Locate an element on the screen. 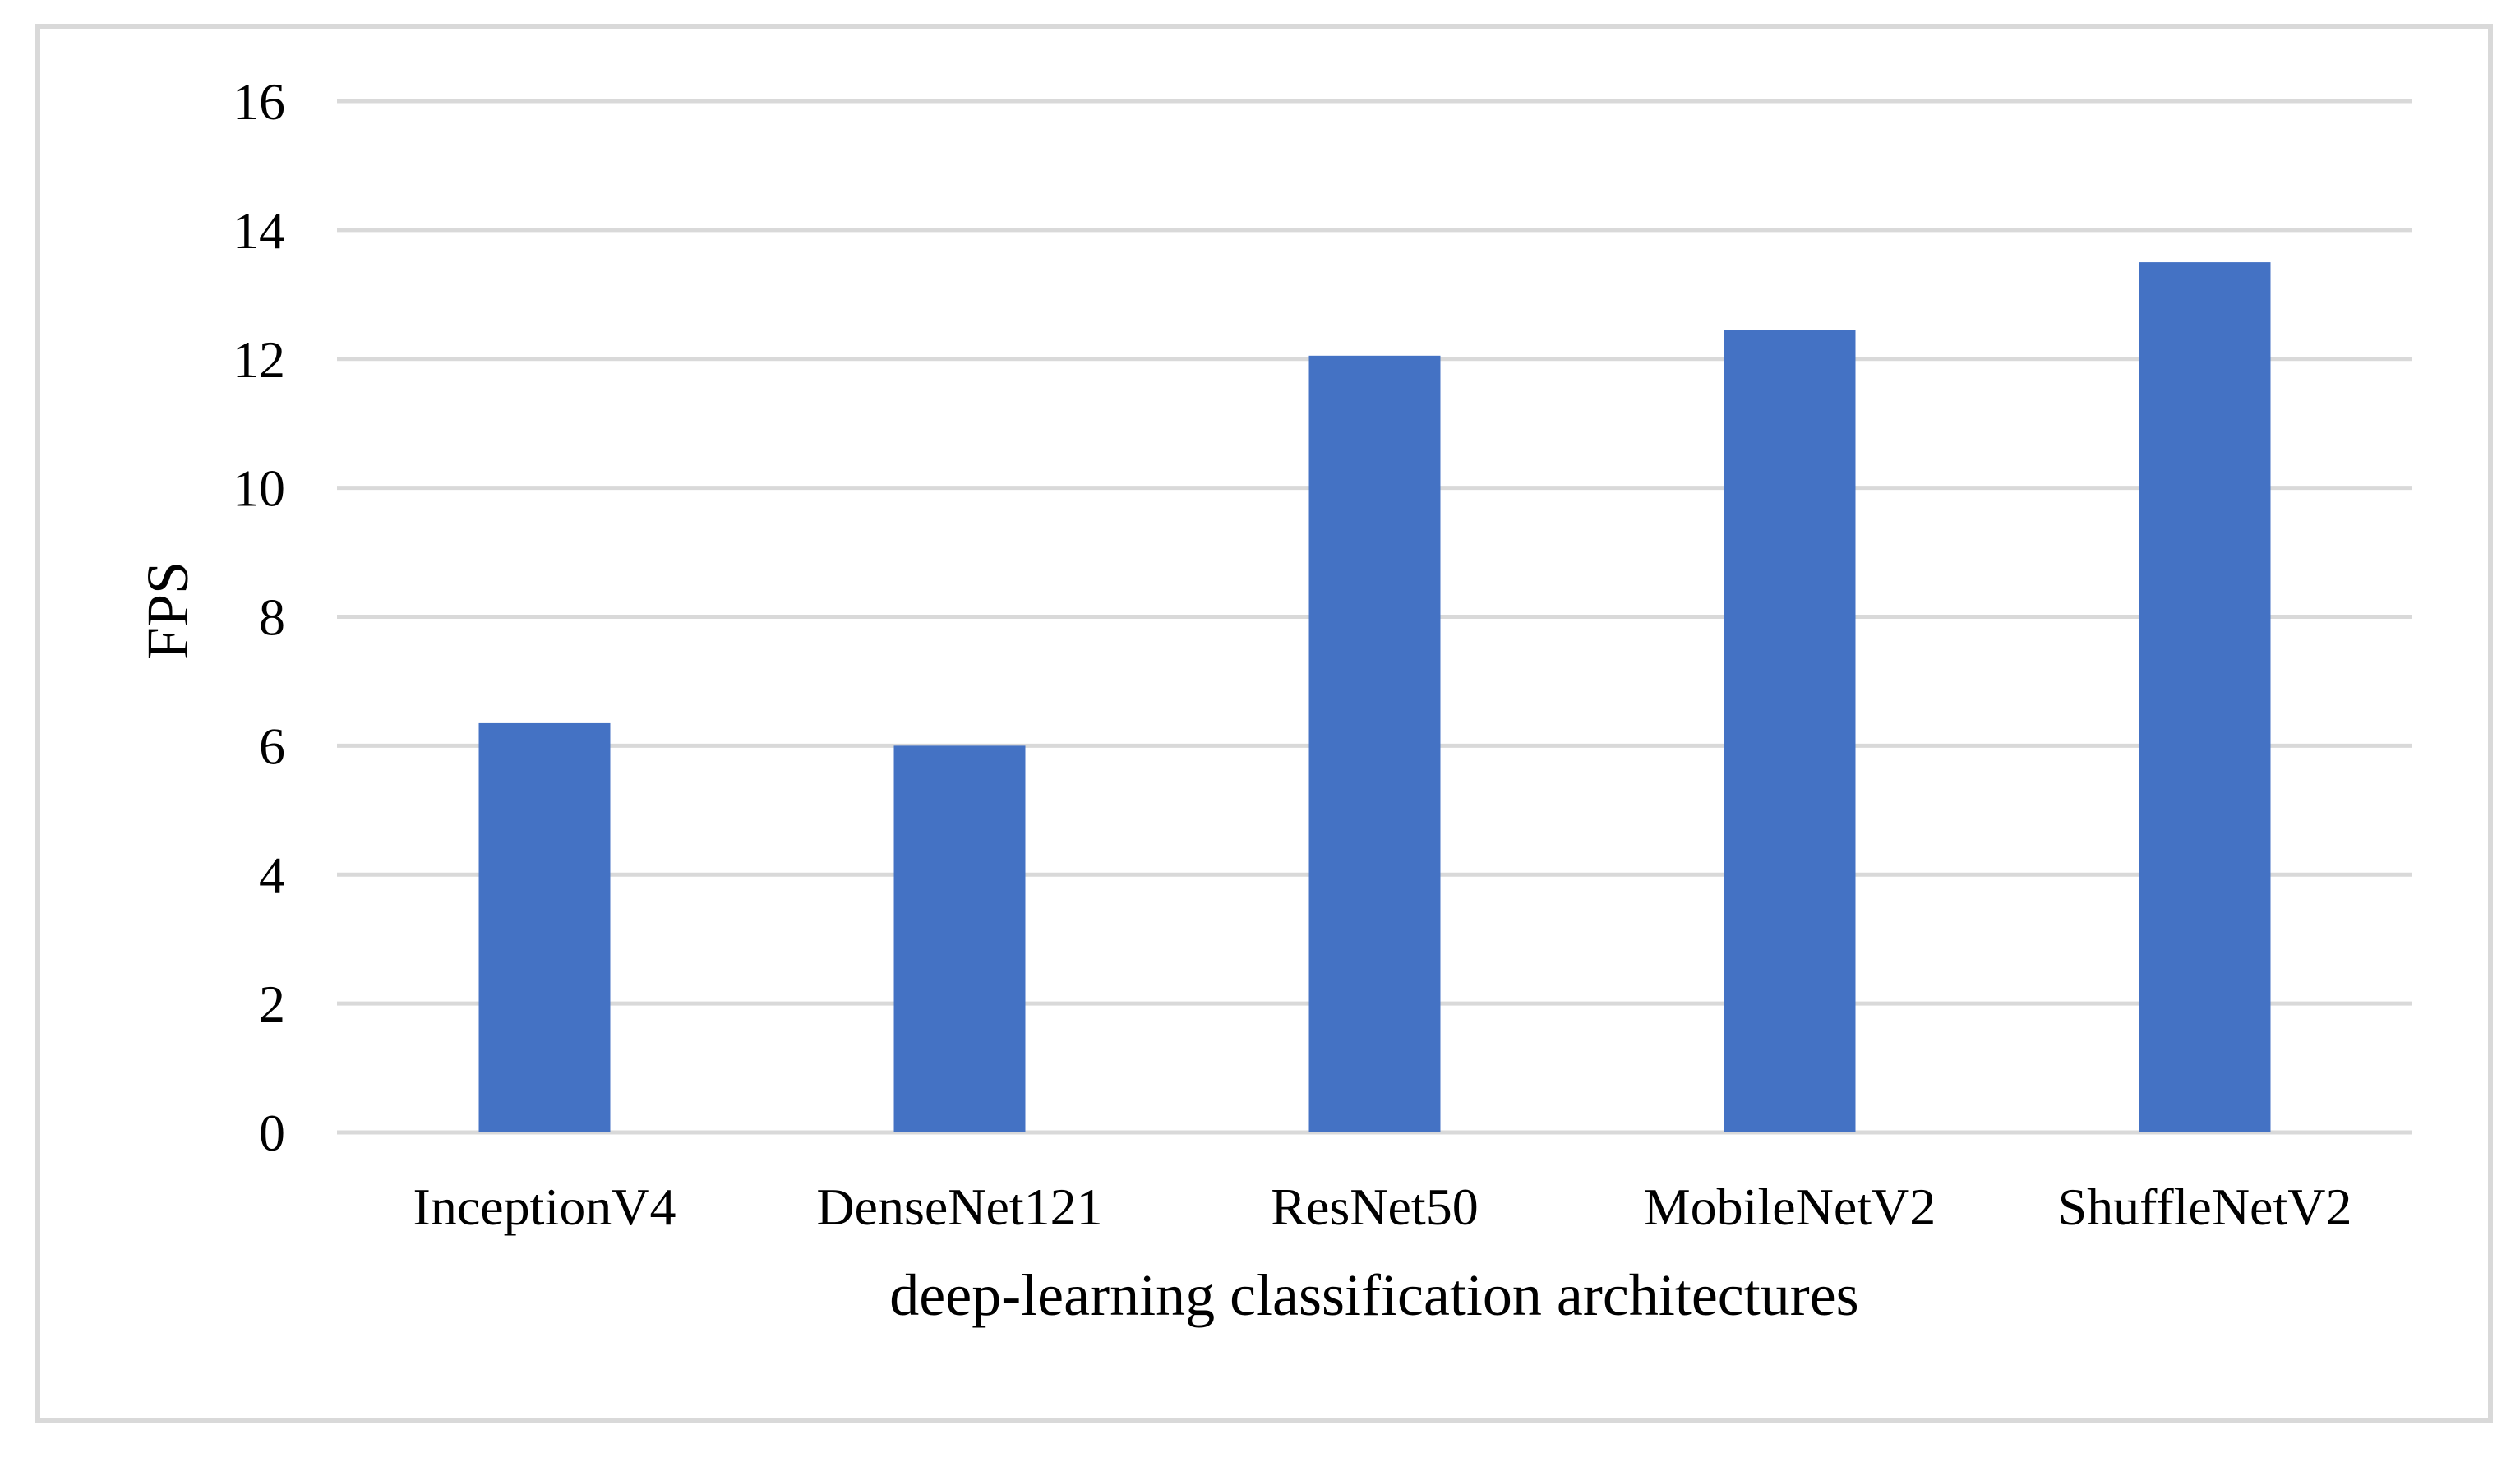 The width and height of the screenshot is (2520, 1462). bar-inceptionv4 is located at coordinates (544, 927).